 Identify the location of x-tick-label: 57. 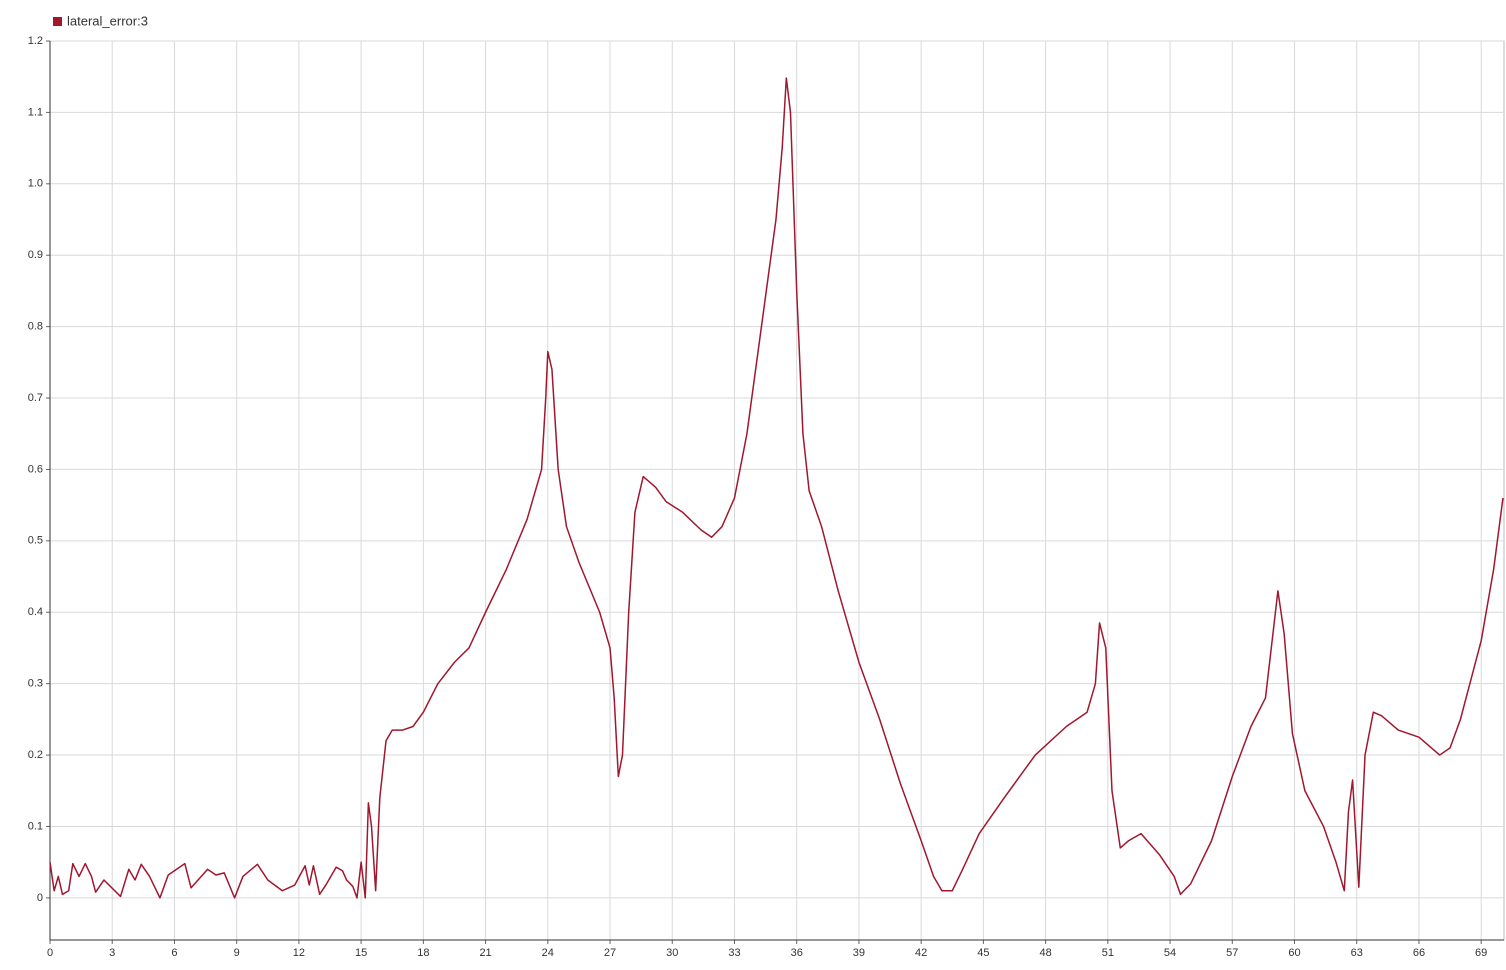
(1232, 953).